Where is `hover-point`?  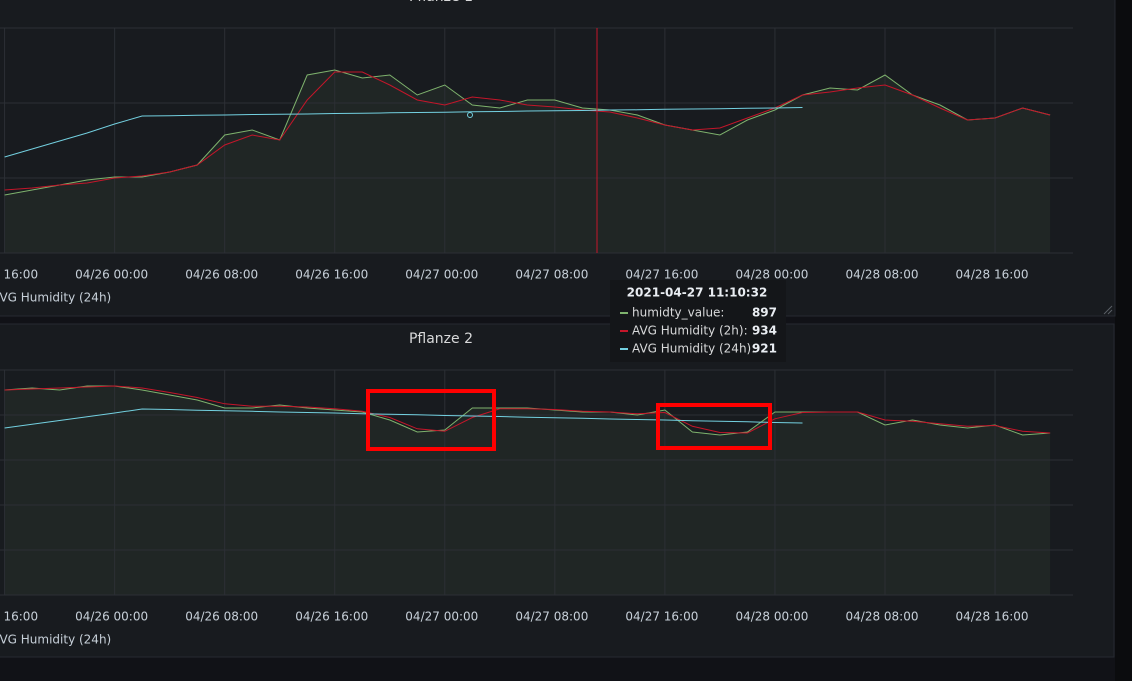 hover-point is located at coordinates (470, 115).